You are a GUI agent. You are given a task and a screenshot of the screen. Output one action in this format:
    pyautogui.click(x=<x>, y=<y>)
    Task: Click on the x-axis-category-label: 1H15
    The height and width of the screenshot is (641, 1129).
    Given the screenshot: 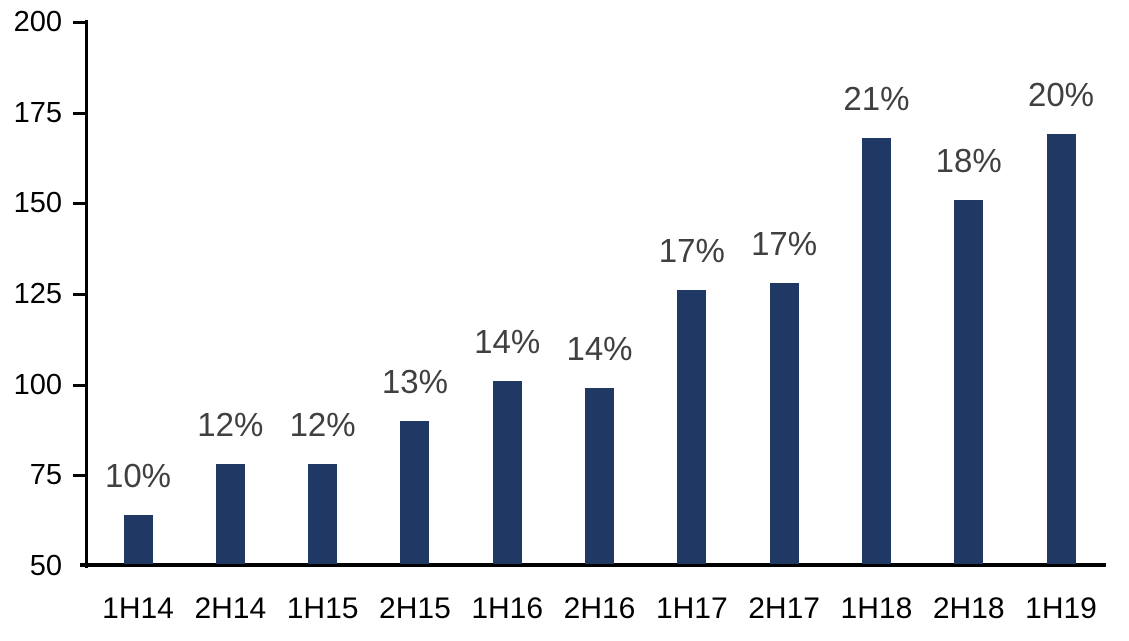 What is the action you would take?
    pyautogui.click(x=322, y=608)
    